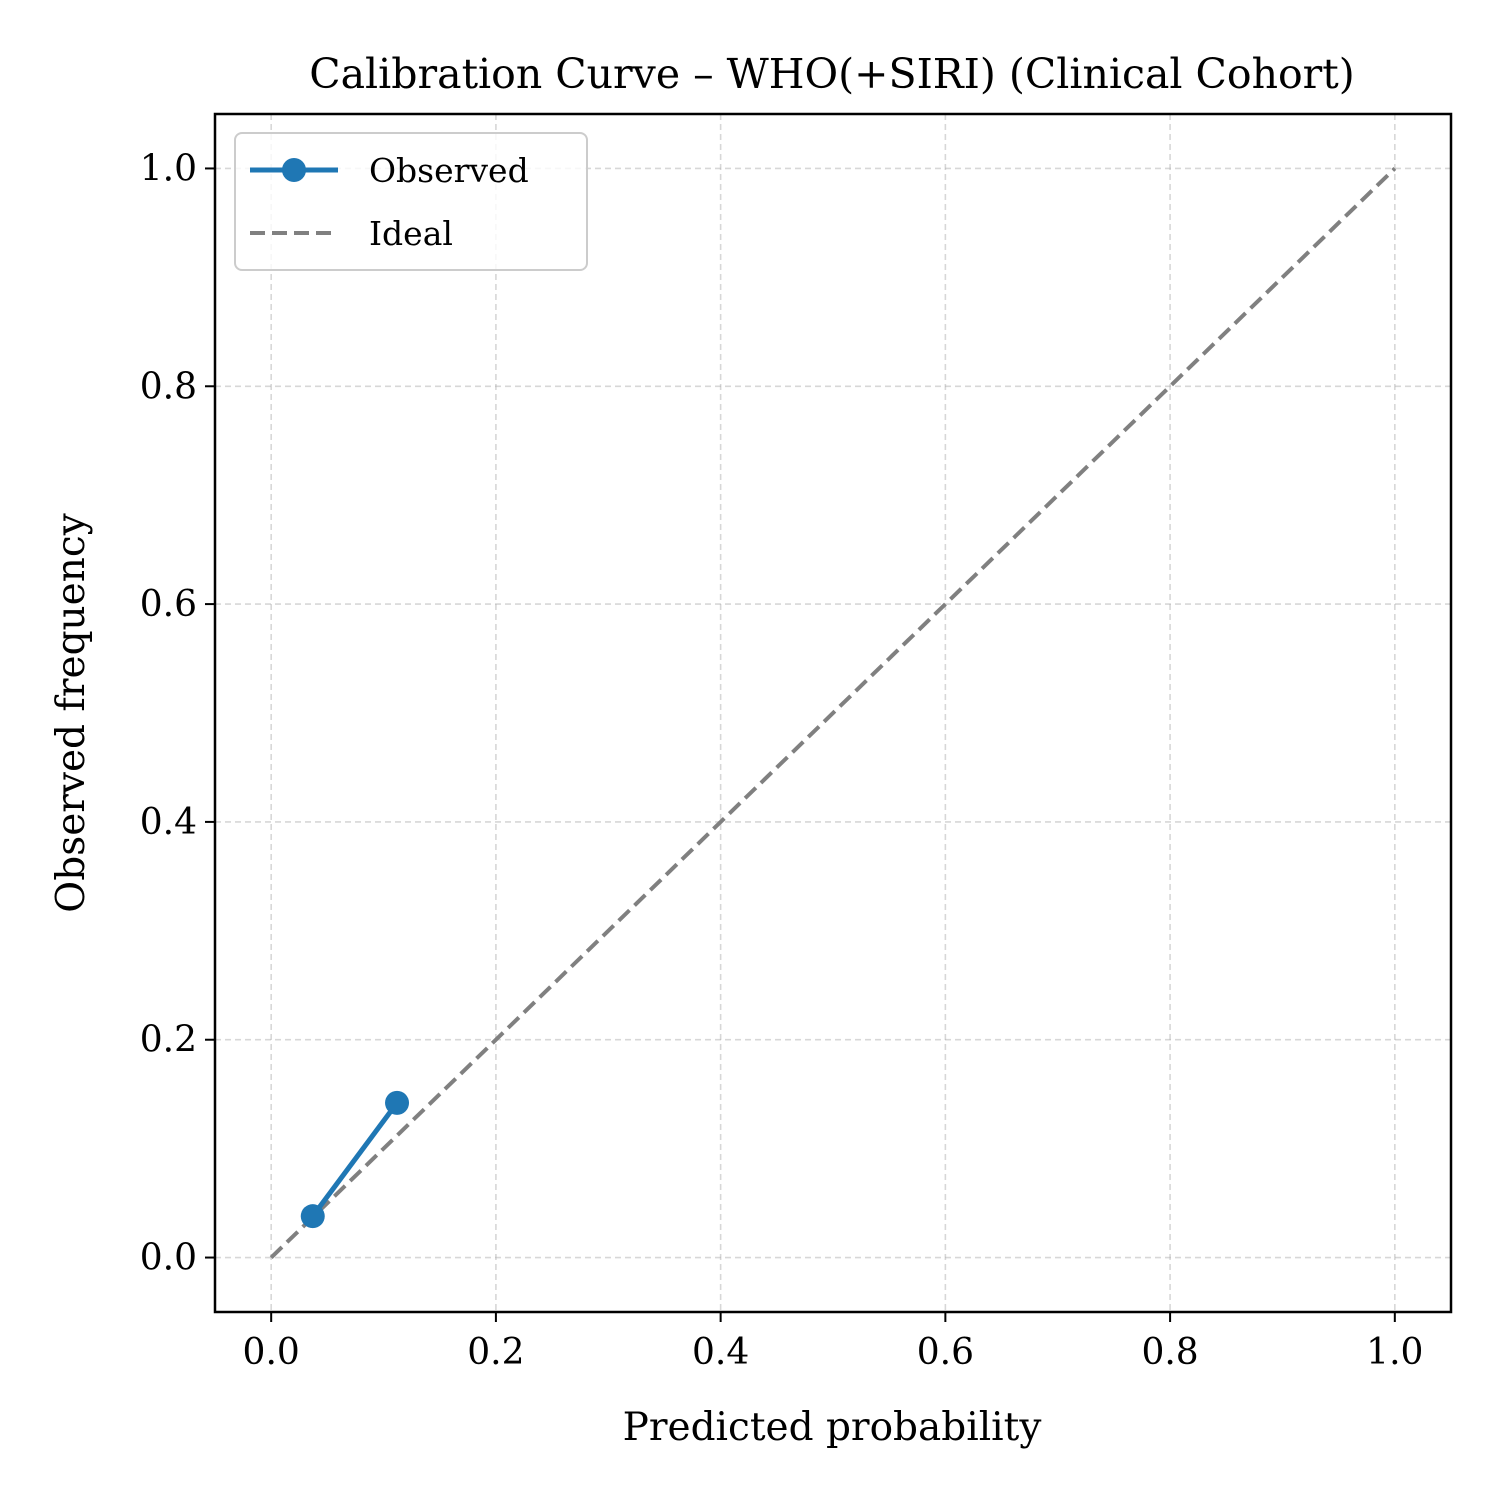  What do you see at coordinates (449, 170) in the screenshot?
I see `legend-observed-label: Observed` at bounding box center [449, 170].